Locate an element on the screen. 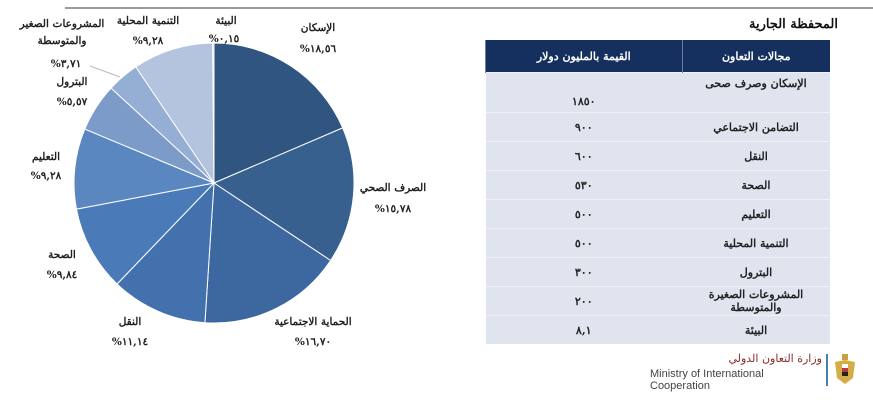 The image size is (873, 404). slice-pct-transport: %١١,١٤ is located at coordinates (130, 342).